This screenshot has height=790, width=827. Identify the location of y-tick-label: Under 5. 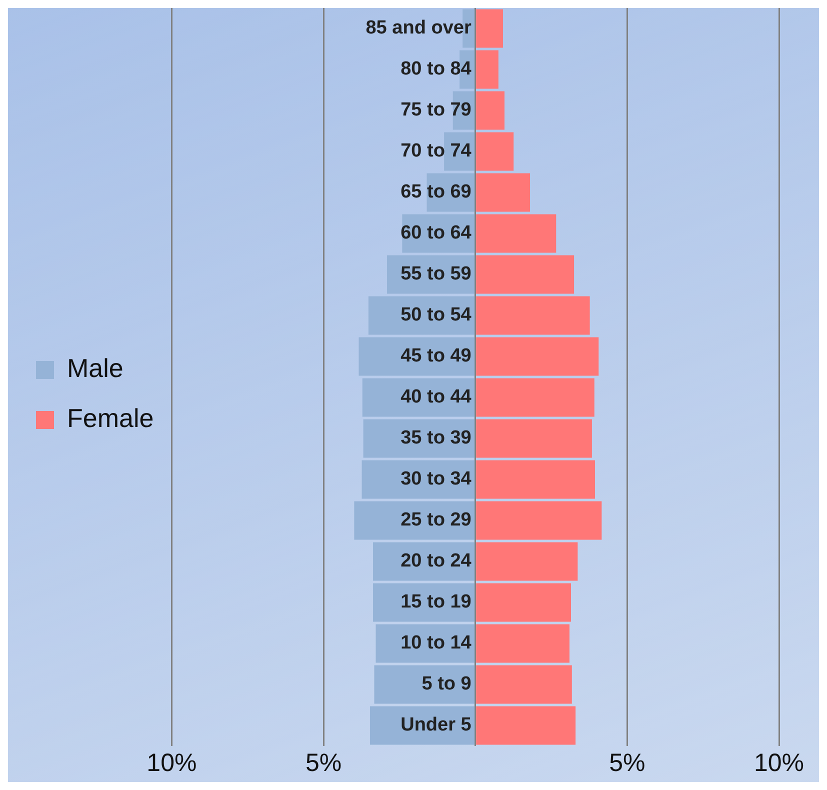
(436, 725).